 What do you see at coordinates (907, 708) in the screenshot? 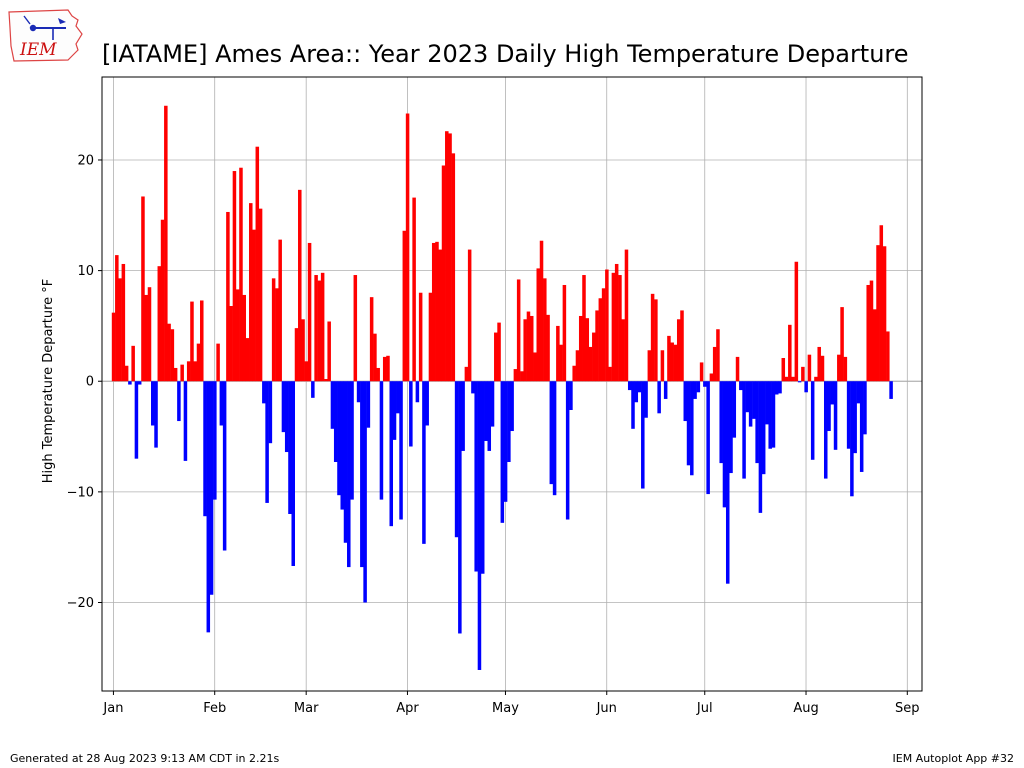
I see `x-tick-label: Sep` at bounding box center [907, 708].